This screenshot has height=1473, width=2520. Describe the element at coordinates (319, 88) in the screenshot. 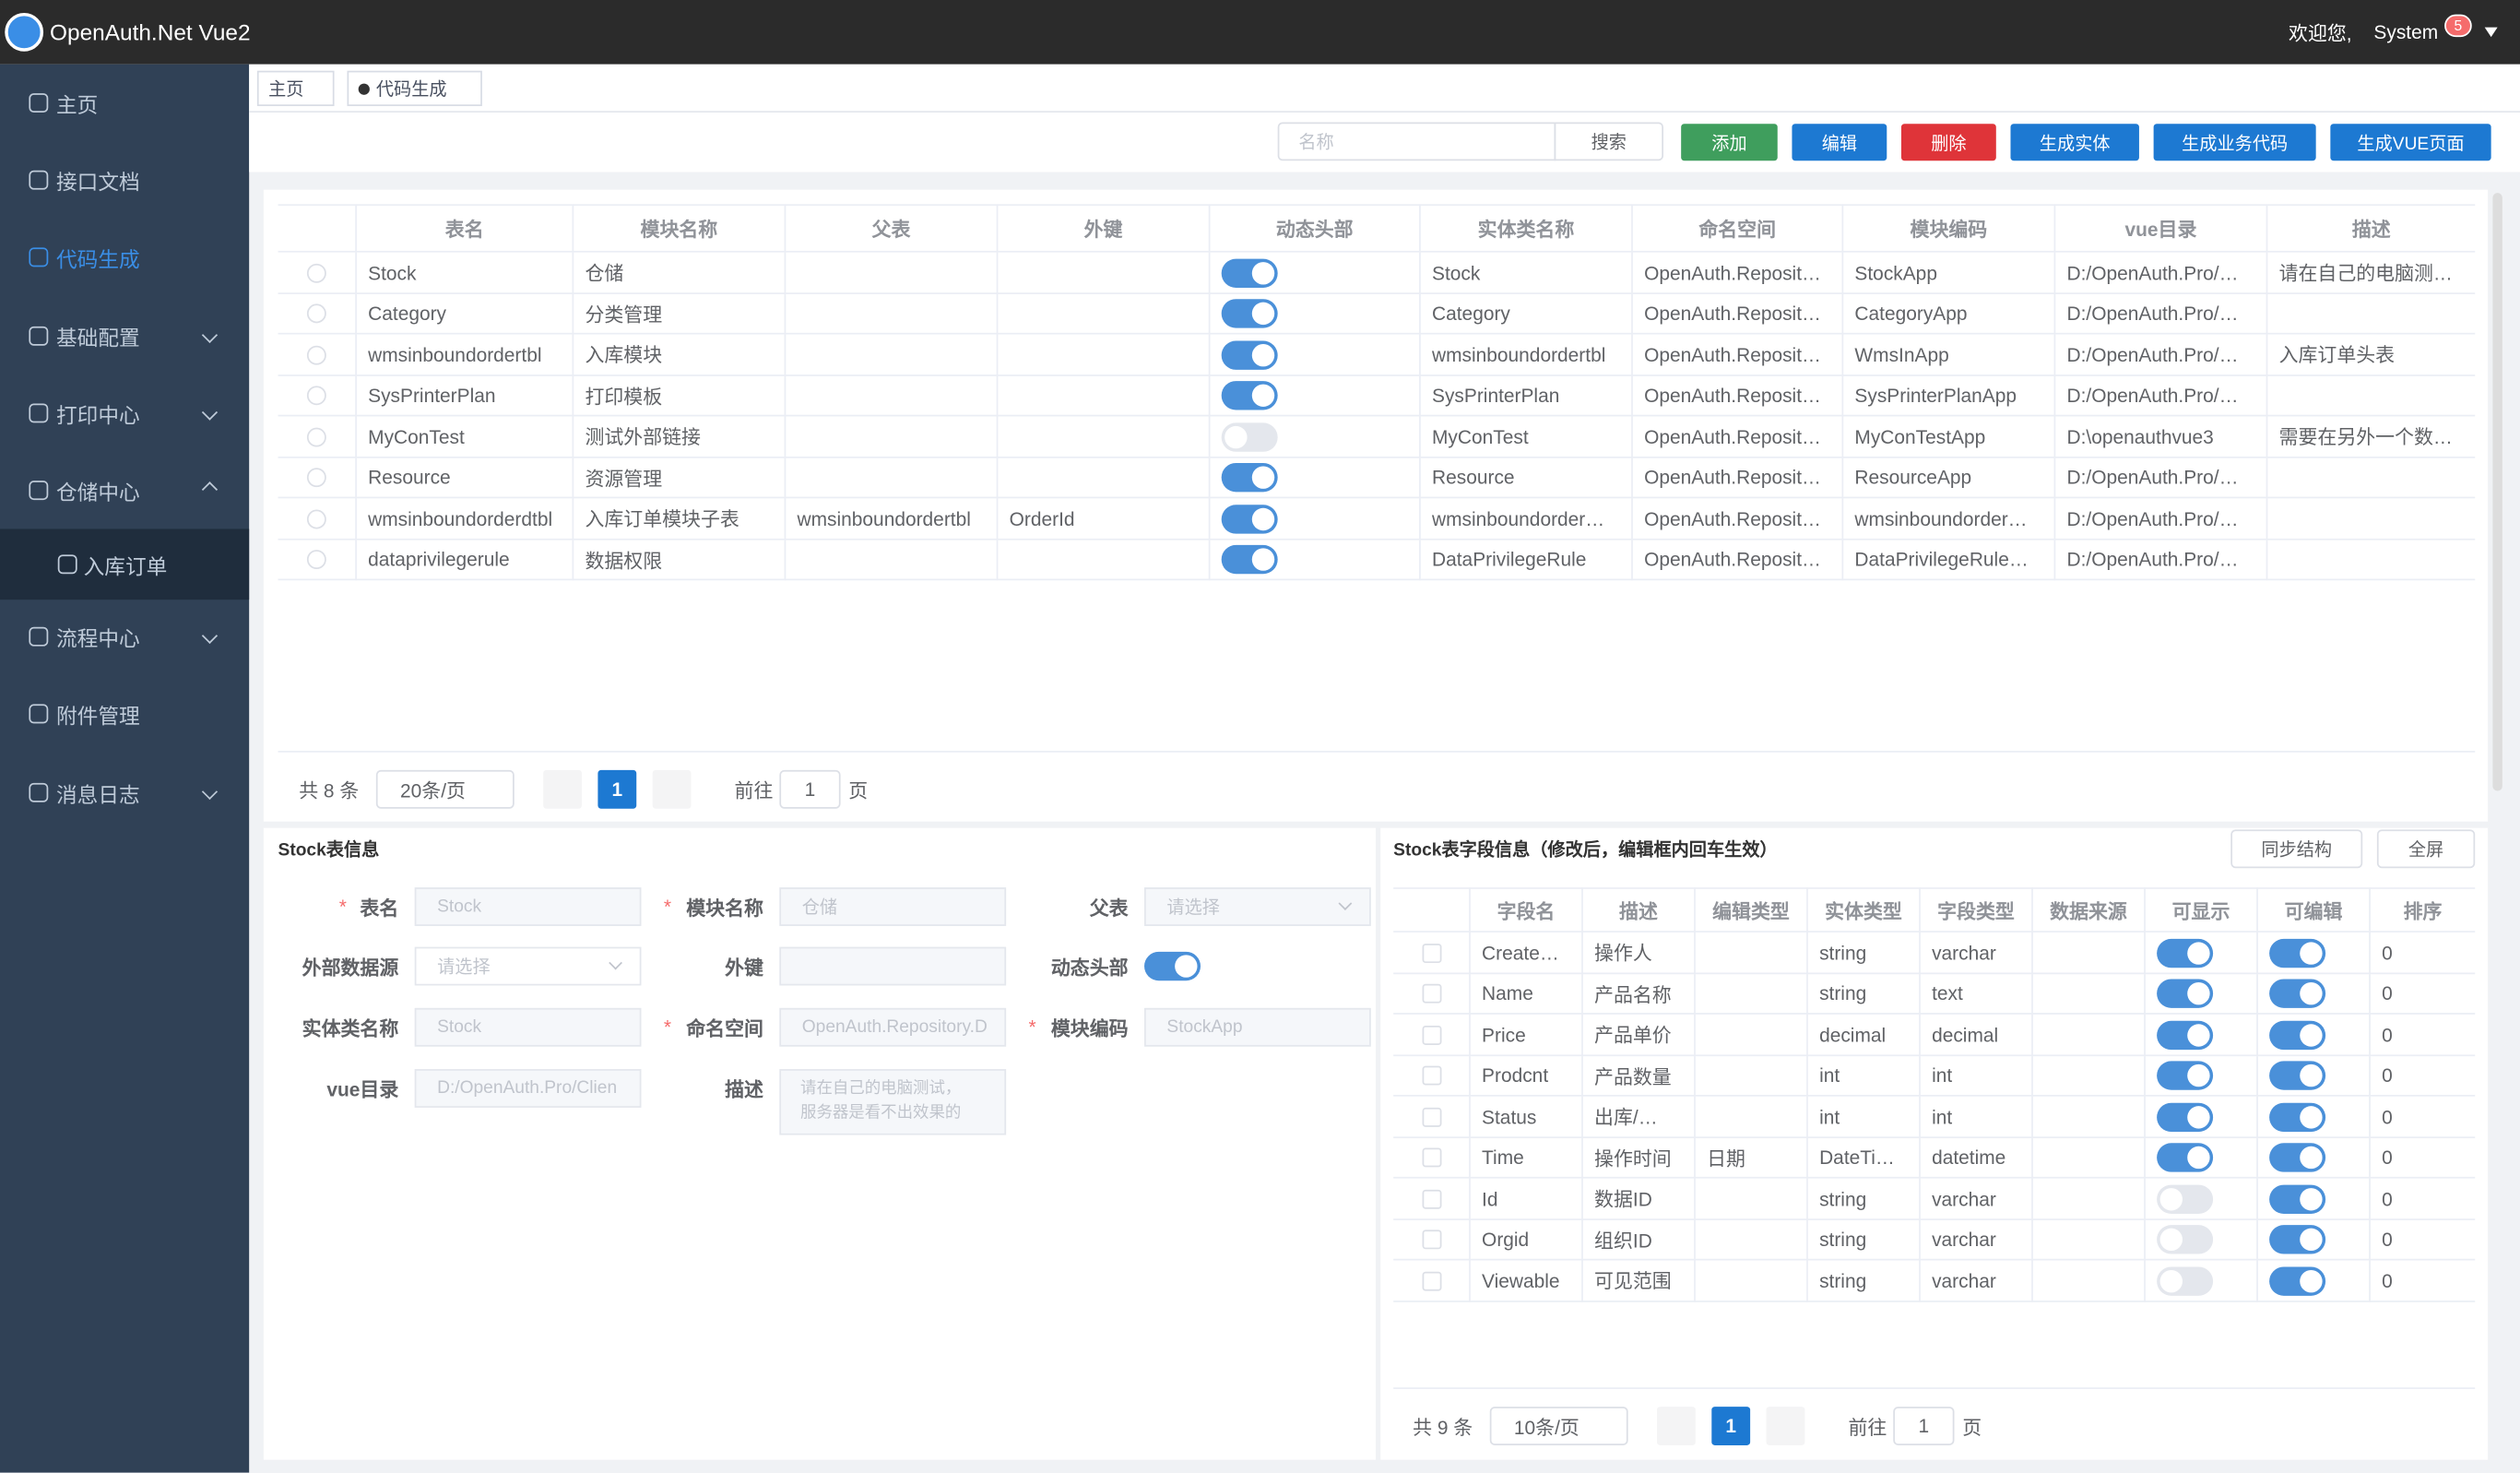

I see `tab-close` at that location.